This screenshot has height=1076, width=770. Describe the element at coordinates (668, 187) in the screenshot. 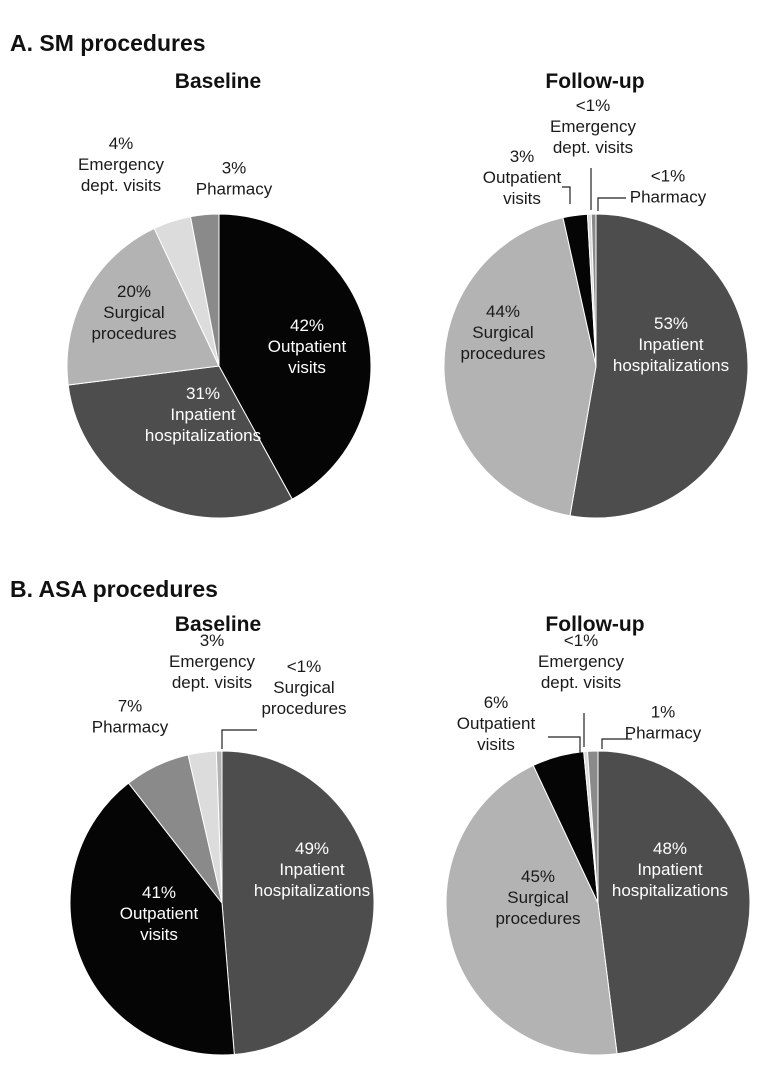

I see `sm-followup-label-pharmacy: <1% Pharmacy` at that location.